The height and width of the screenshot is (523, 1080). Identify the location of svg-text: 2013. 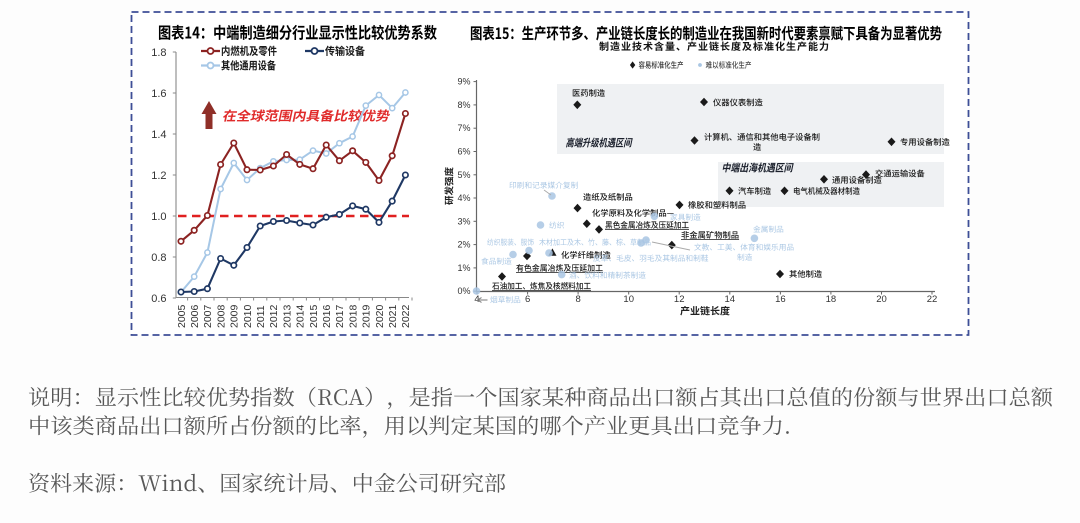
(287, 316).